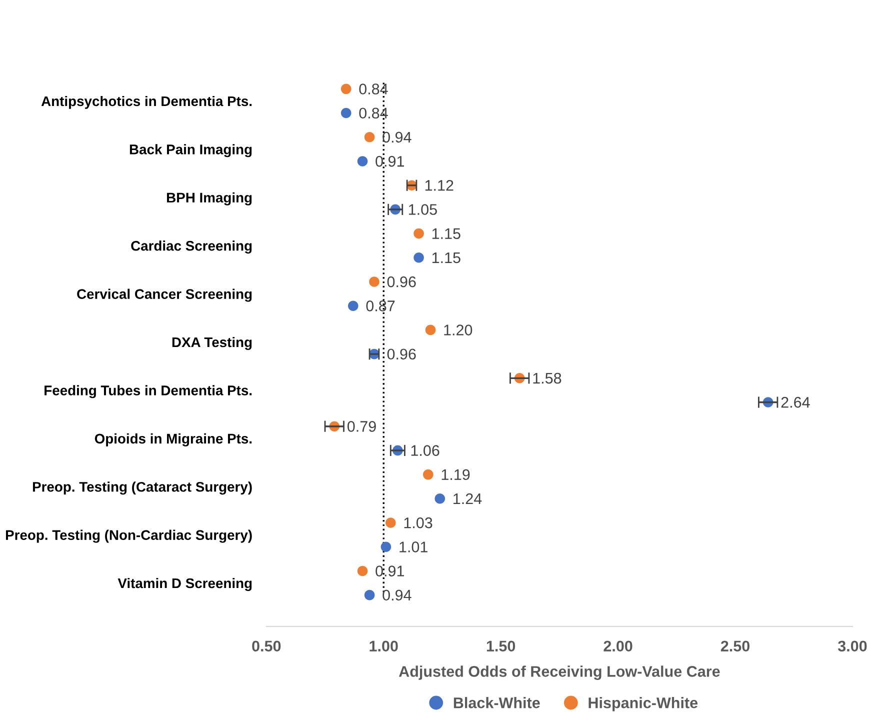  Describe the element at coordinates (795, 402) in the screenshot. I see `data-label: 2.64` at that location.